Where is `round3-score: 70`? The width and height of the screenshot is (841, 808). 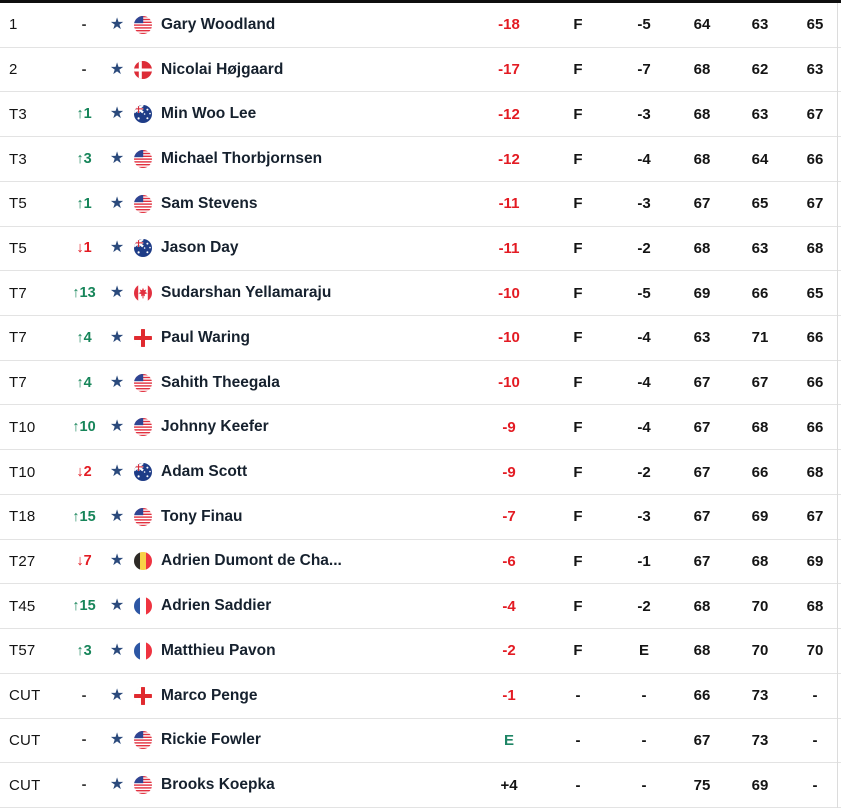 round3-score: 70 is located at coordinates (815, 651).